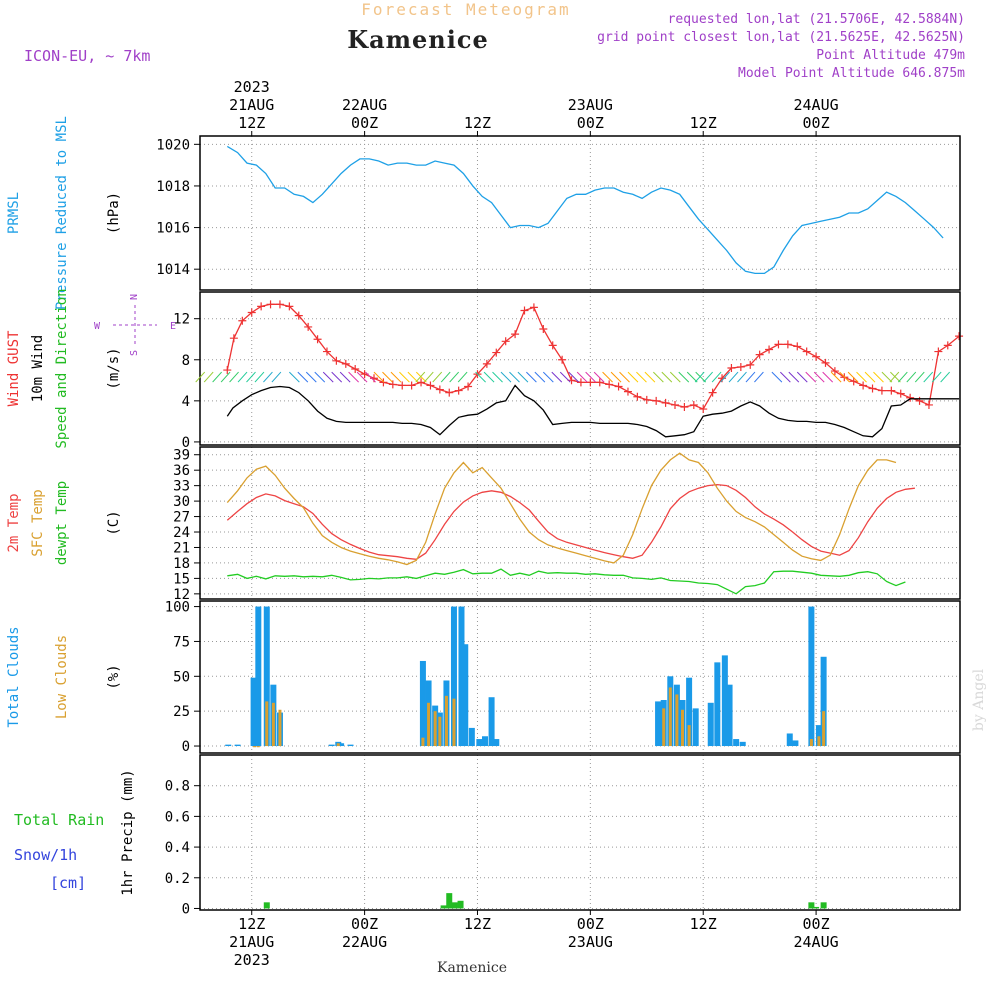 This screenshot has height=1000, width=1000. What do you see at coordinates (364, 123) in the screenshot?
I see `top-time-label: 00Z` at bounding box center [364, 123].